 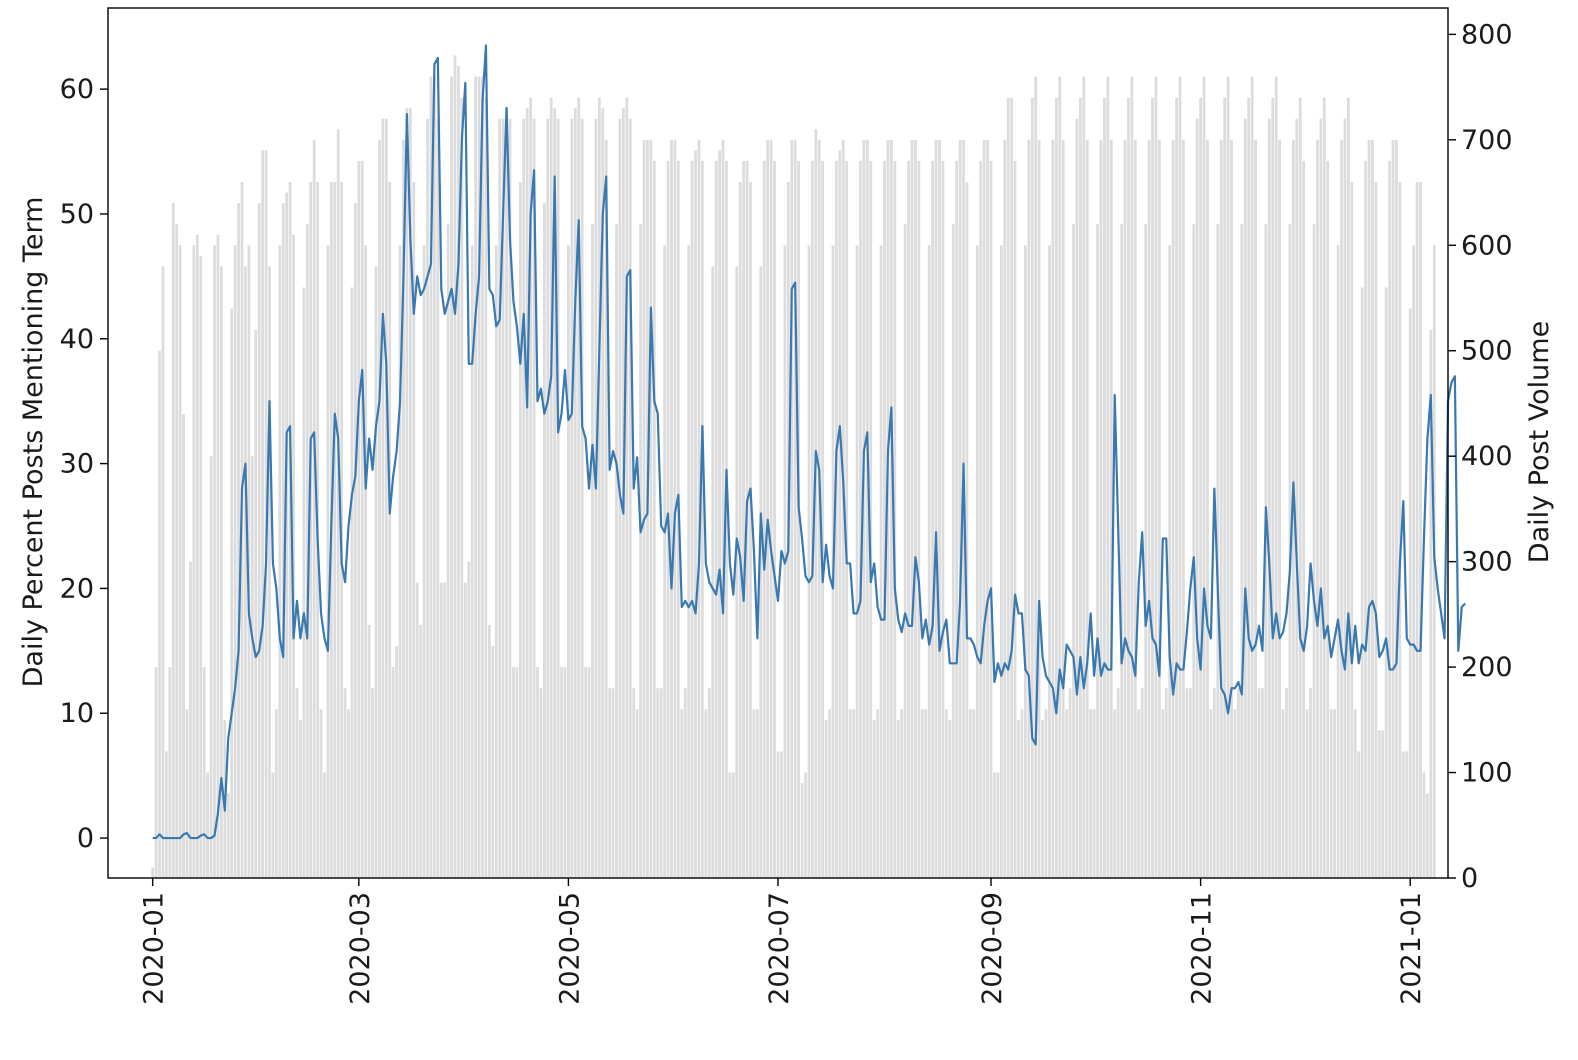 What do you see at coordinates (779, 948) in the screenshot?
I see `x-tick-label: 2020-07` at bounding box center [779, 948].